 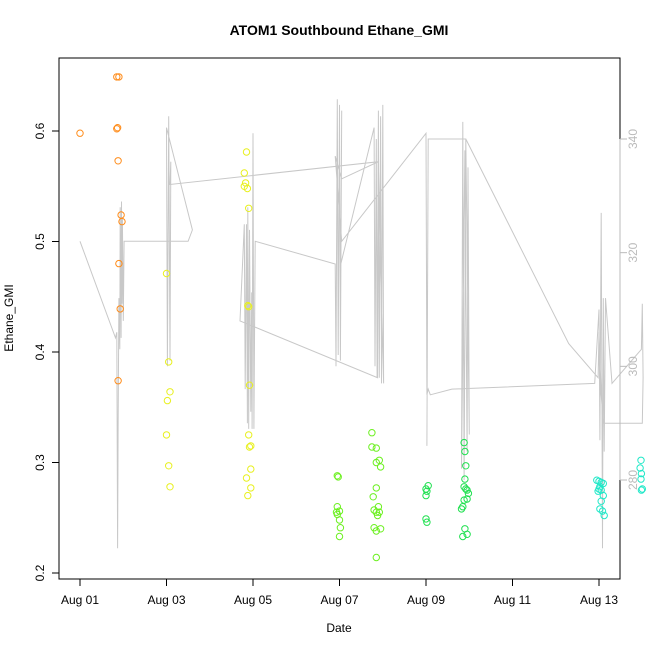 I want to click on x-tick-label: Aug 01, so click(x=80, y=600).